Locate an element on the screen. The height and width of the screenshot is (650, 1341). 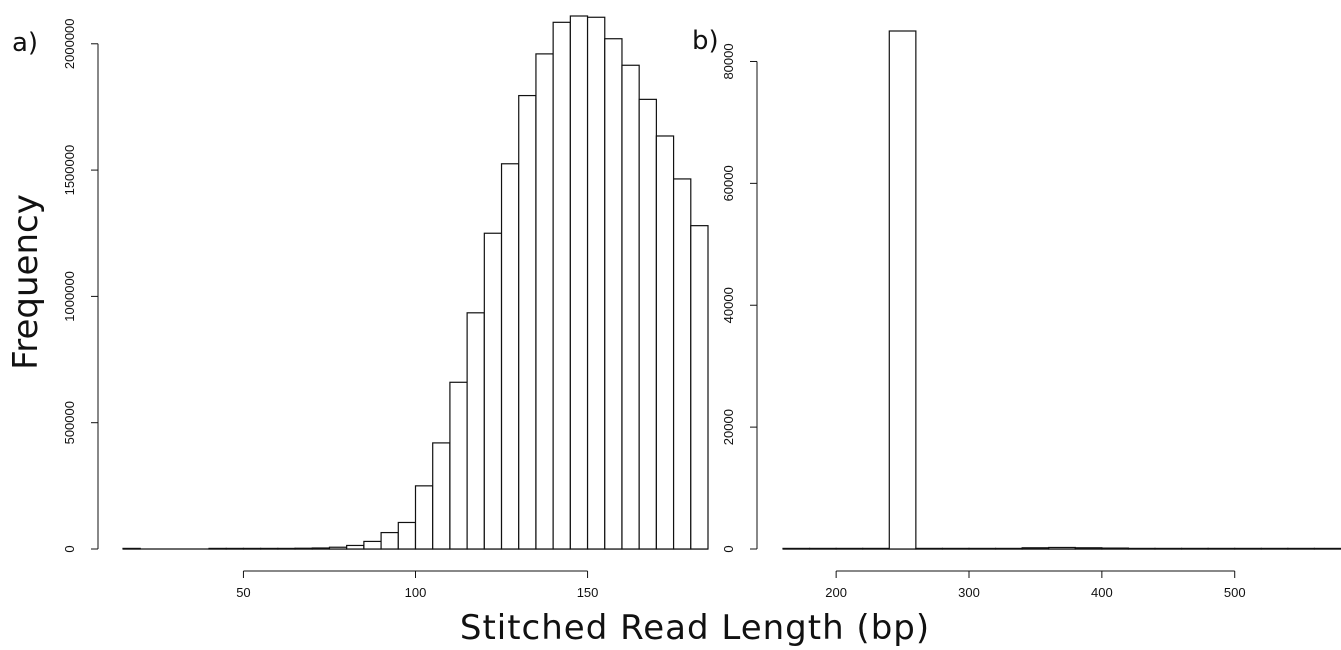
b-x-tick-label: 400 is located at coordinates (1102, 592).